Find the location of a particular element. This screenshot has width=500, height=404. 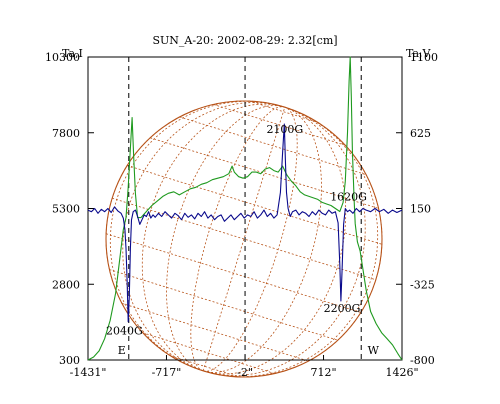

field-annotation: 2100G is located at coordinates (284, 129).